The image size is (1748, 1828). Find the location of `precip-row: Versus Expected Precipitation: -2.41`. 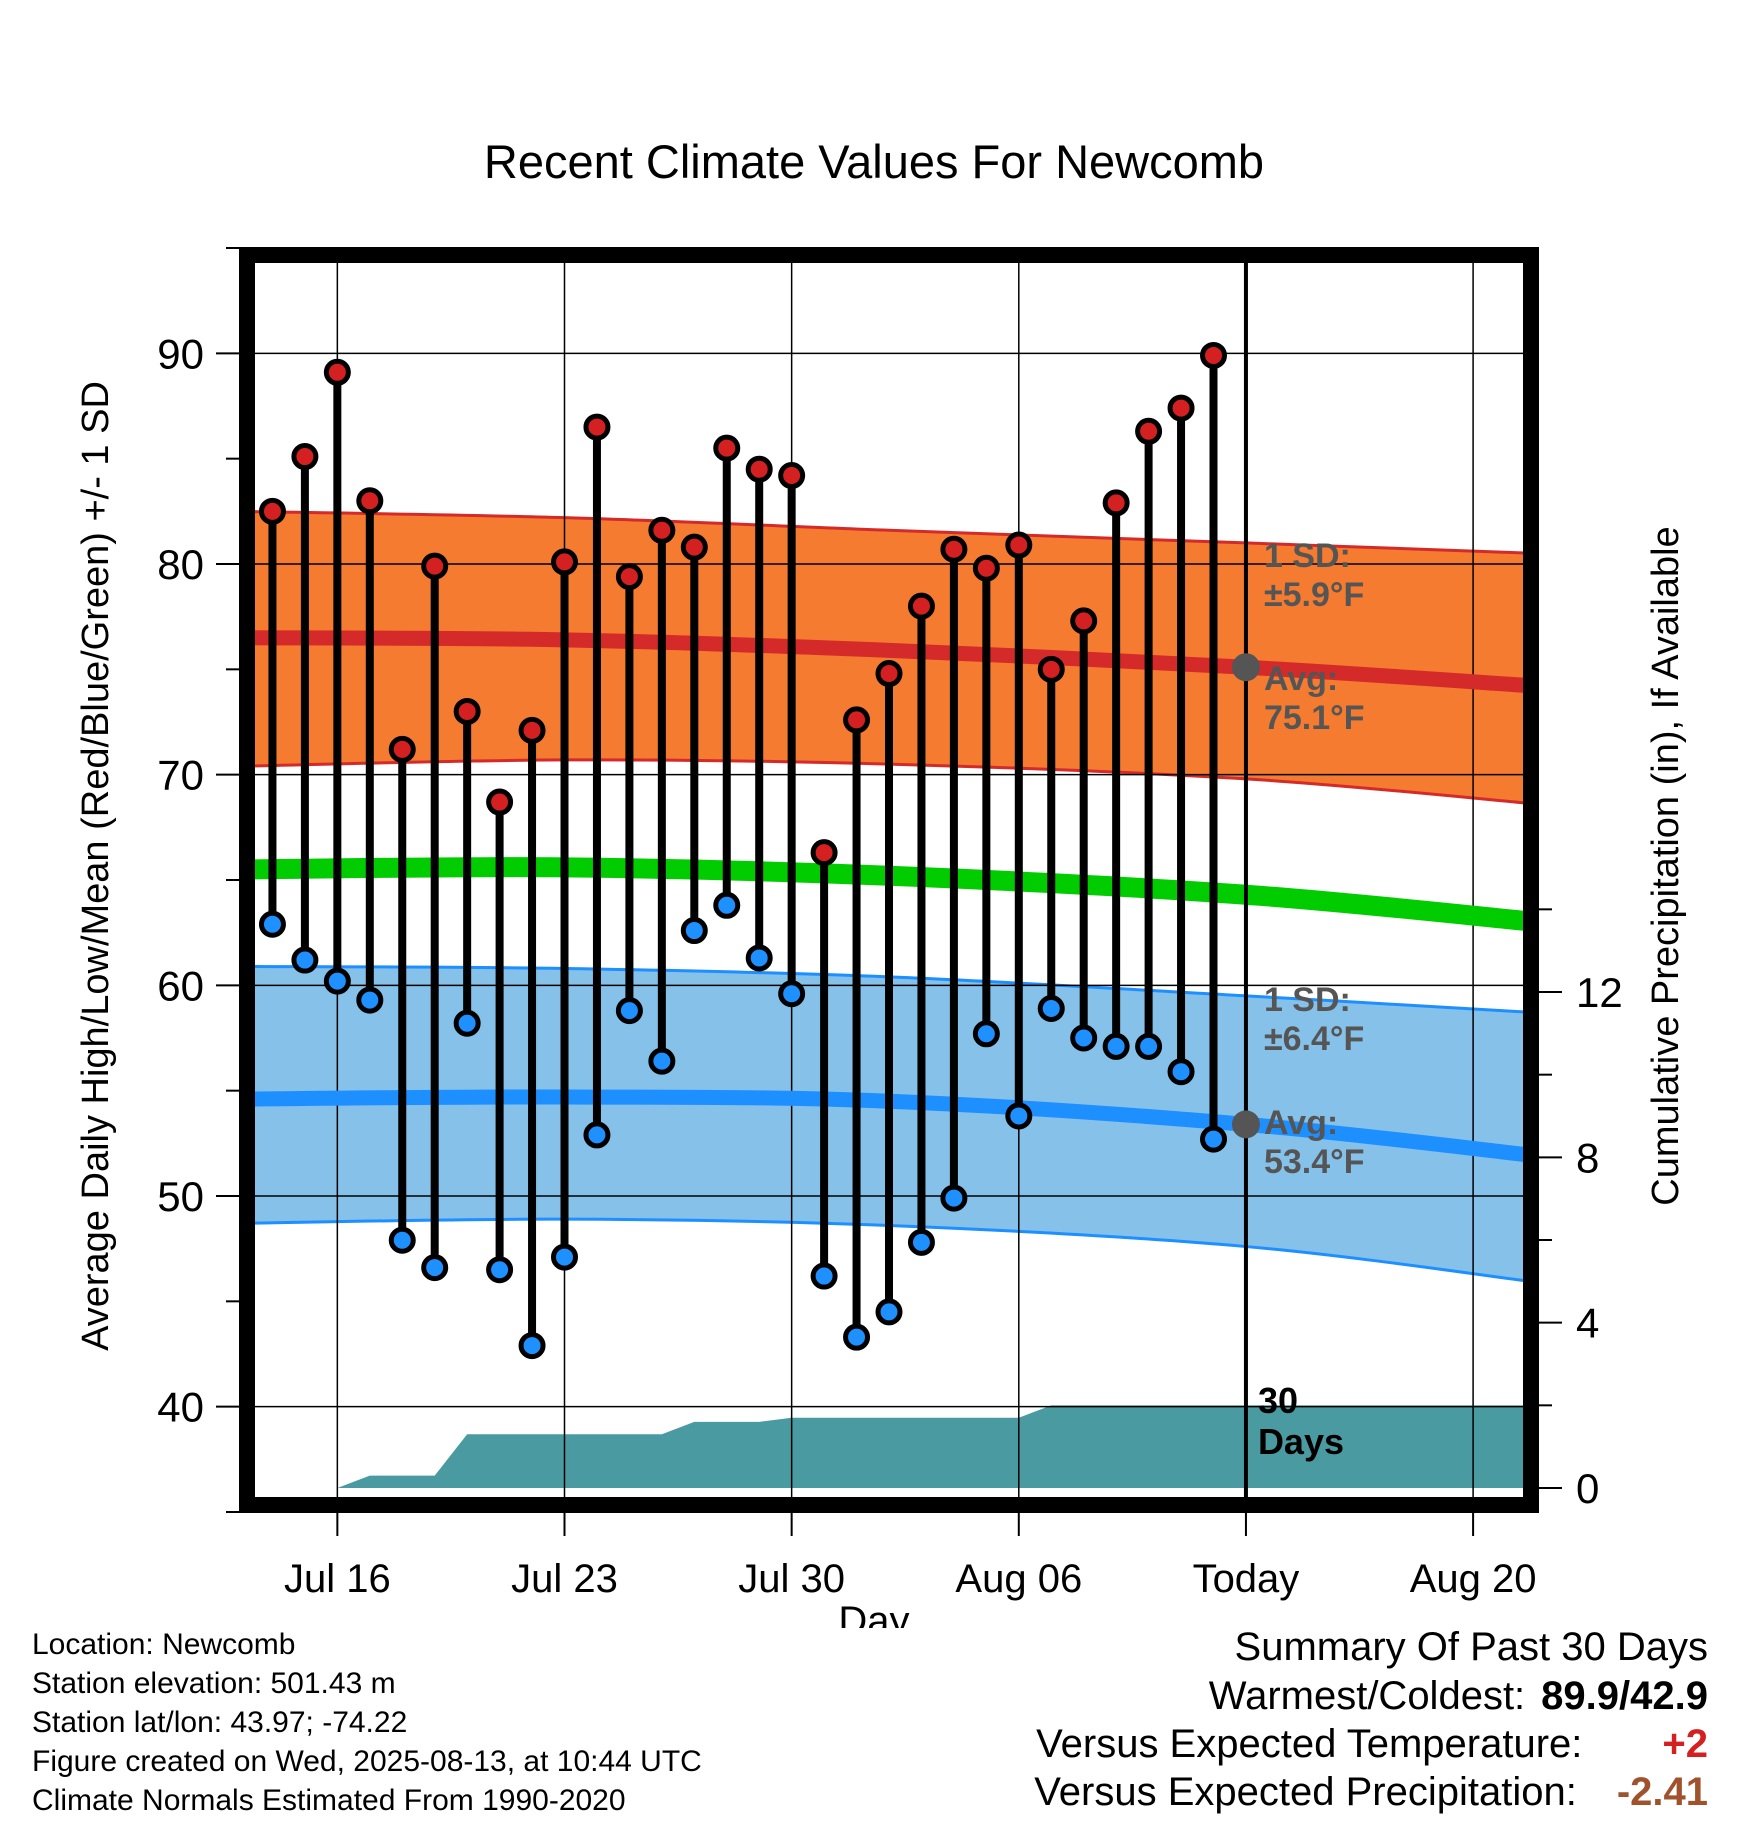

precip-row: Versus Expected Precipitation: -2.41 is located at coordinates (1371, 1792).